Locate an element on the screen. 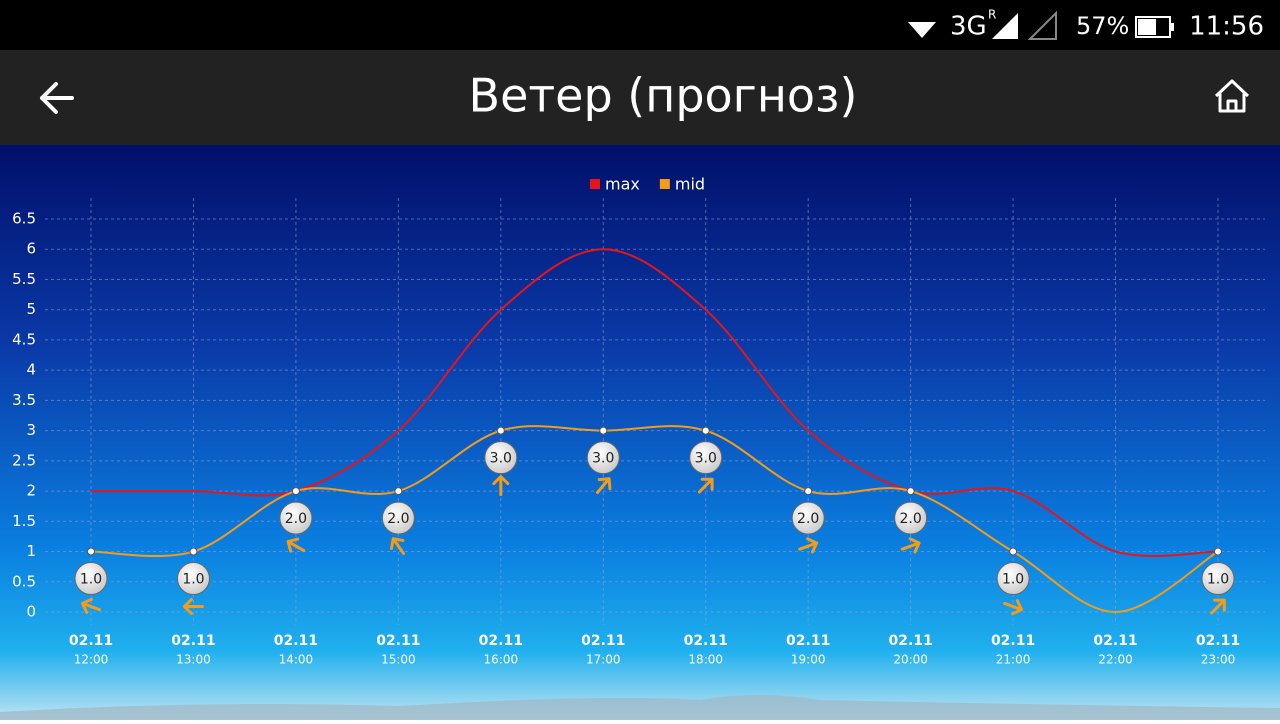 Image resolution: width=1280 pixels, height=724 pixels. y-tick-label: 3 is located at coordinates (31, 430).